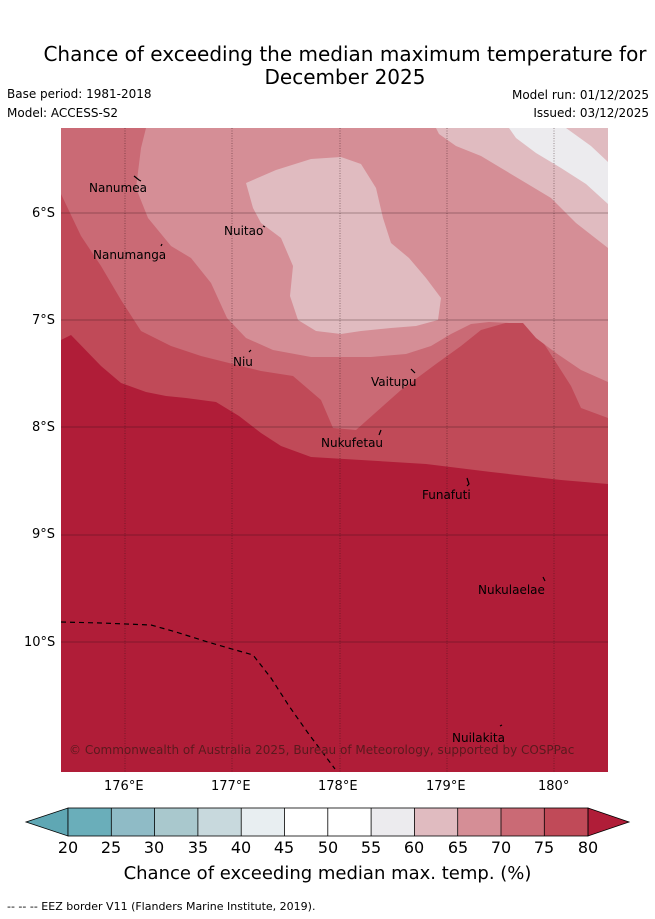 The image size is (655, 919). Describe the element at coordinates (554, 786) in the screenshot. I see `lon-label-180: 180°` at that location.